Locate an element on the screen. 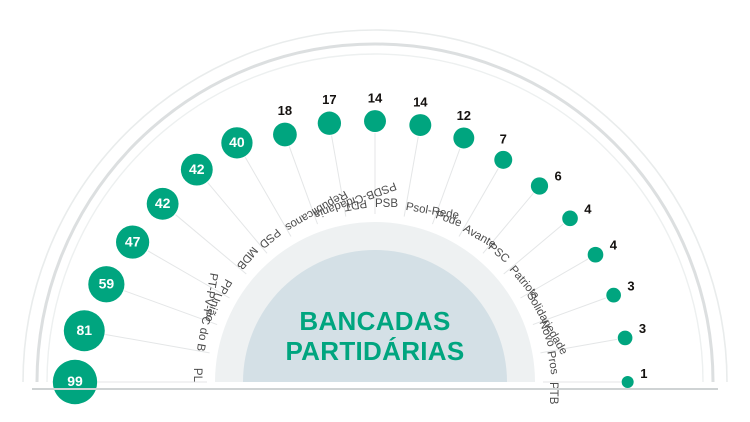 The height and width of the screenshot is (422, 750). seat-value: 12 is located at coordinates (464, 115).